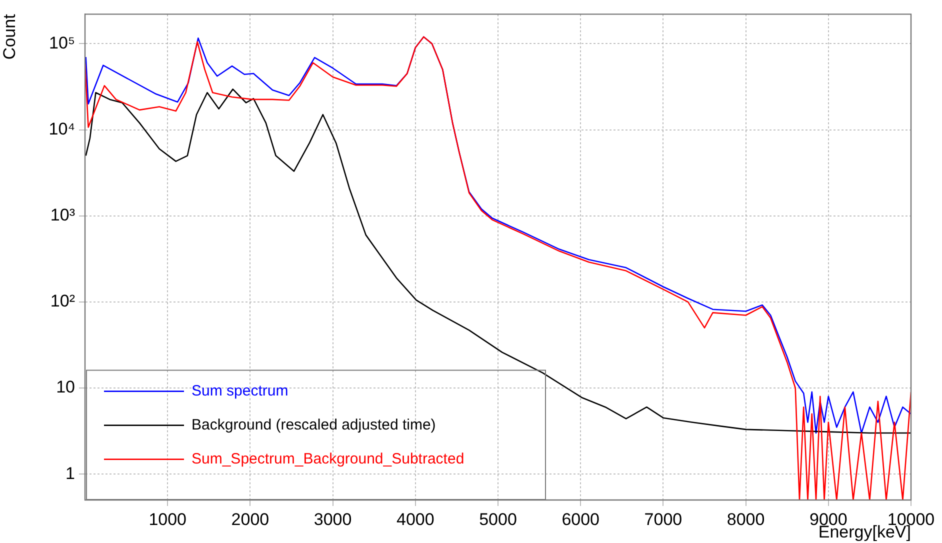  What do you see at coordinates (328, 459) in the screenshot?
I see `text: Sum_Spectrum_Background_Subtracted` at bounding box center [328, 459].